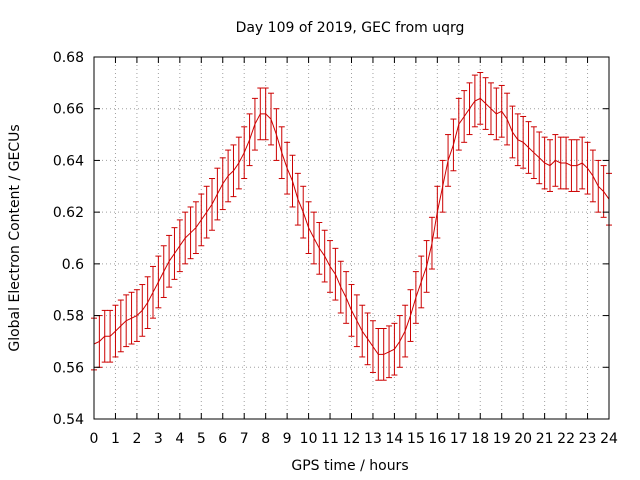 The image size is (640, 480). I want to click on x-tick-label: 3, so click(158, 439).